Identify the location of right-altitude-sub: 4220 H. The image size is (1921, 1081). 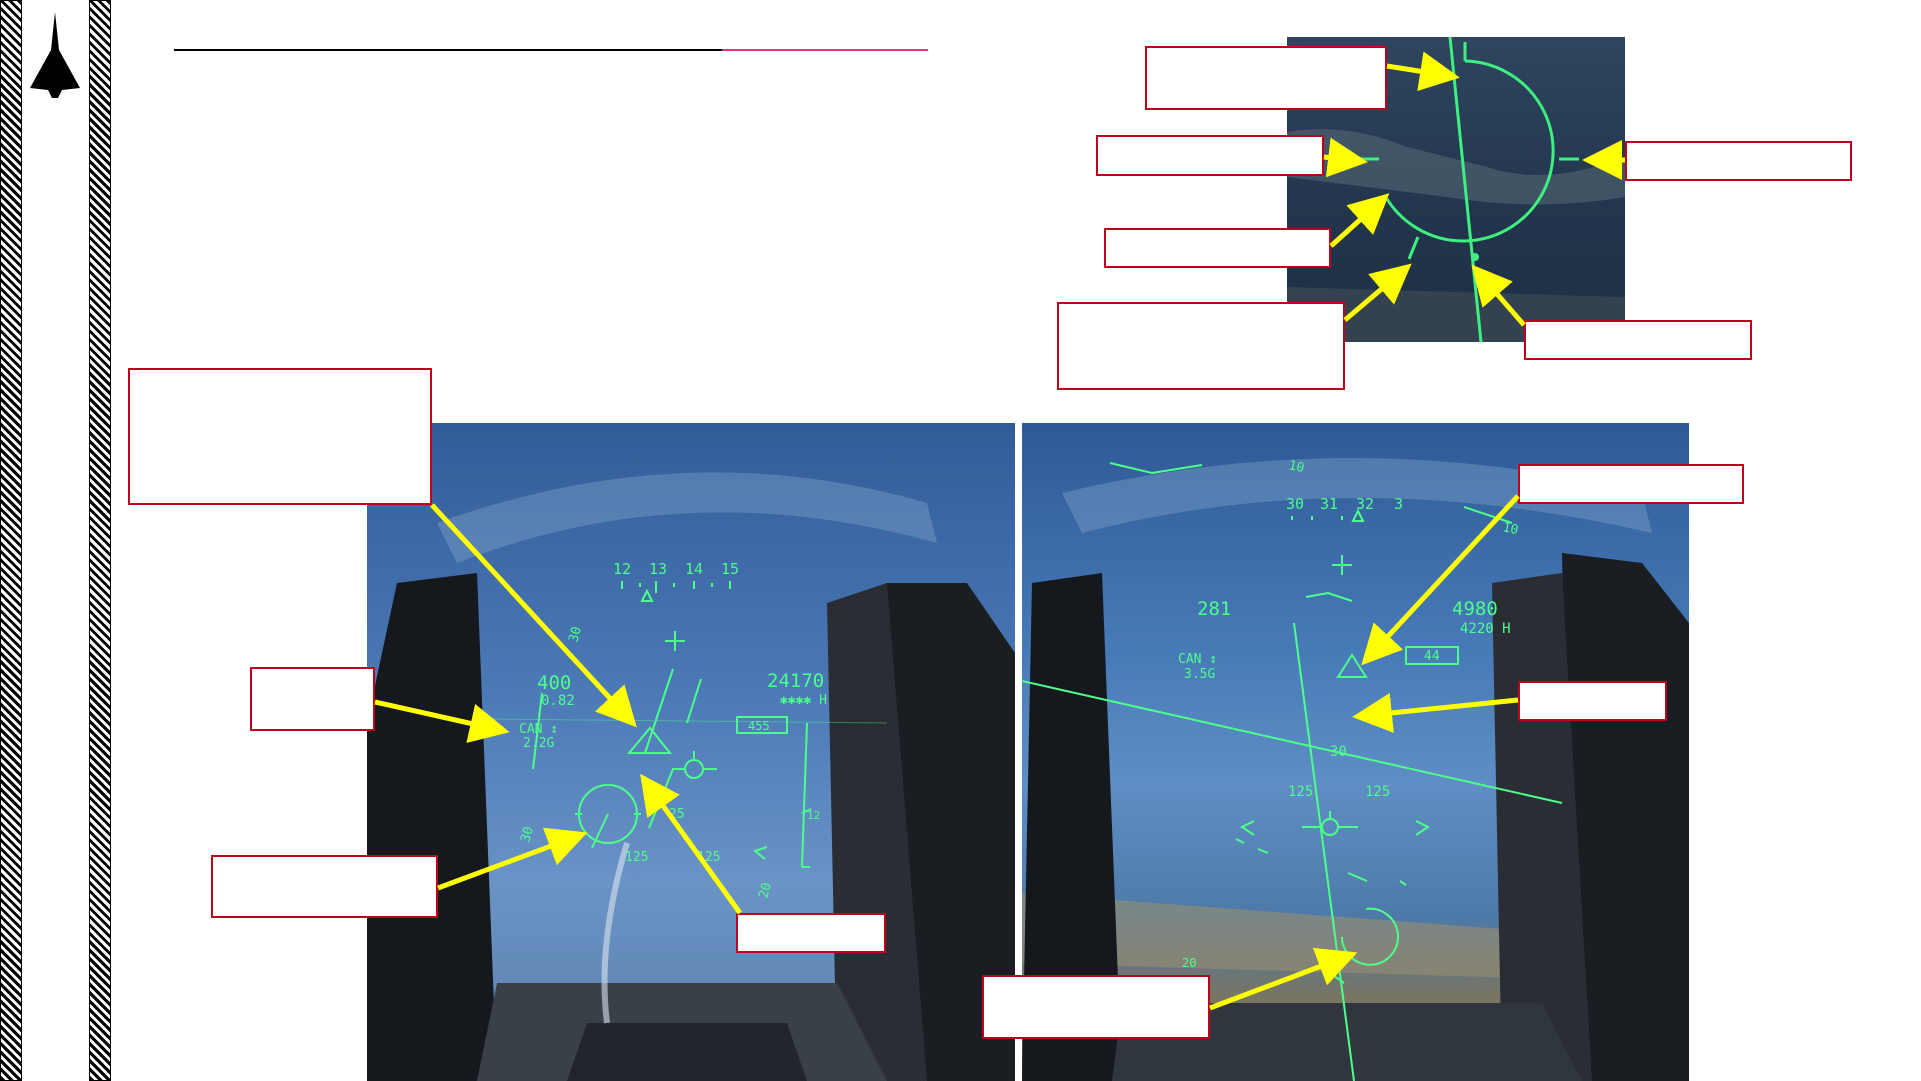
(1485, 629).